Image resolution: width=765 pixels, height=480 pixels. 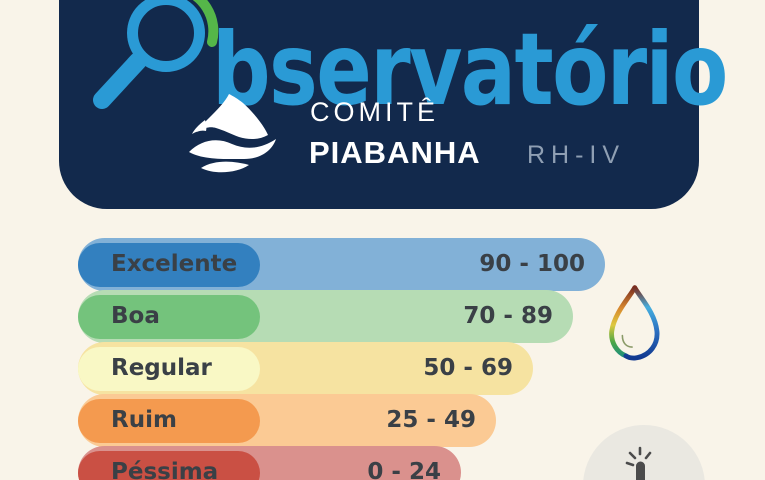 What do you see at coordinates (144, 420) in the screenshot?
I see `scale-label: Ruim` at bounding box center [144, 420].